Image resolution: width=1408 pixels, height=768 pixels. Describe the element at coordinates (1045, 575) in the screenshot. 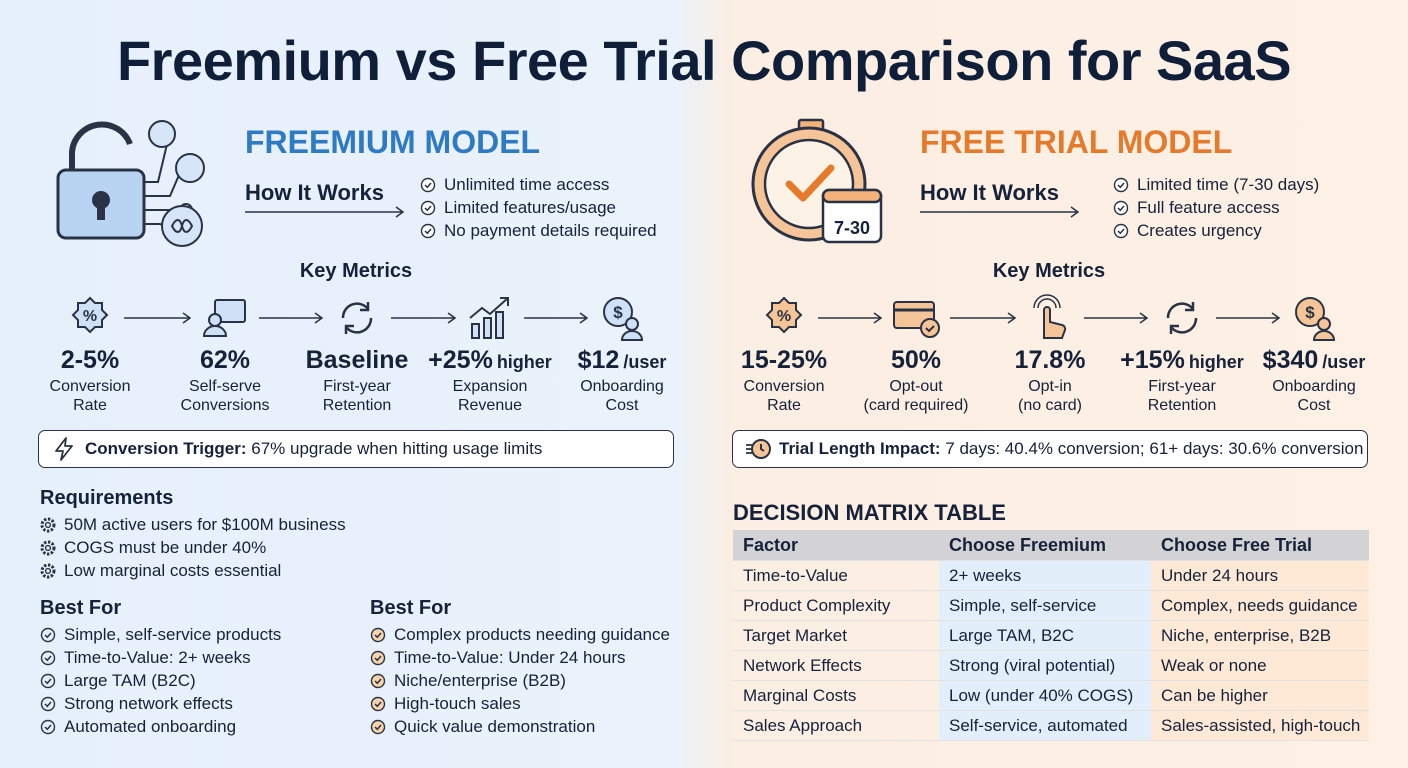

I see `table-cell: 2+ weeks` at that location.